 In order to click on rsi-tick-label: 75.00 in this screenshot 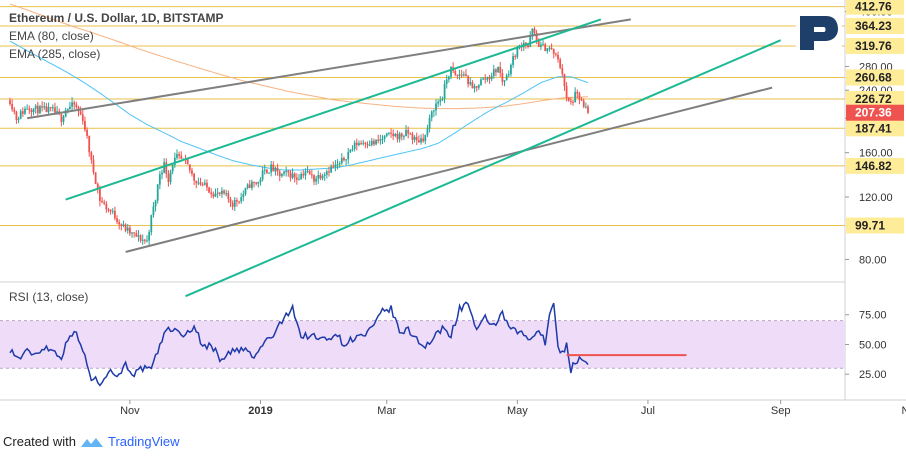, I will do `click(873, 316)`.